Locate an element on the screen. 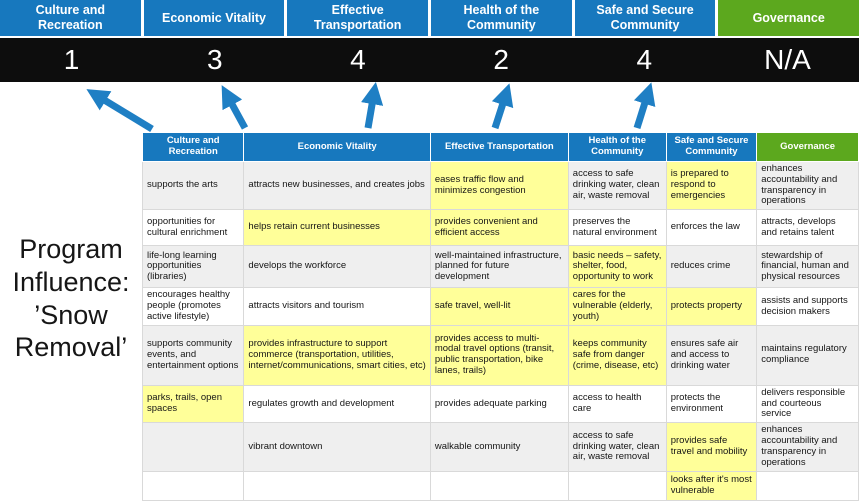 The image size is (859, 501). matrix-cell: preserves the natural environment is located at coordinates (617, 228).